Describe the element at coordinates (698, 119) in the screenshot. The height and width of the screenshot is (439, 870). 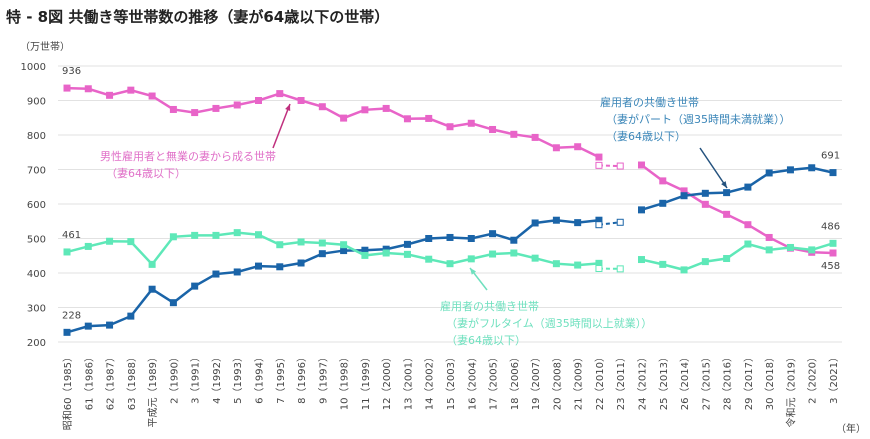
I see `series-annotation-label: （妻がパート（週35時間未満就業））` at that location.